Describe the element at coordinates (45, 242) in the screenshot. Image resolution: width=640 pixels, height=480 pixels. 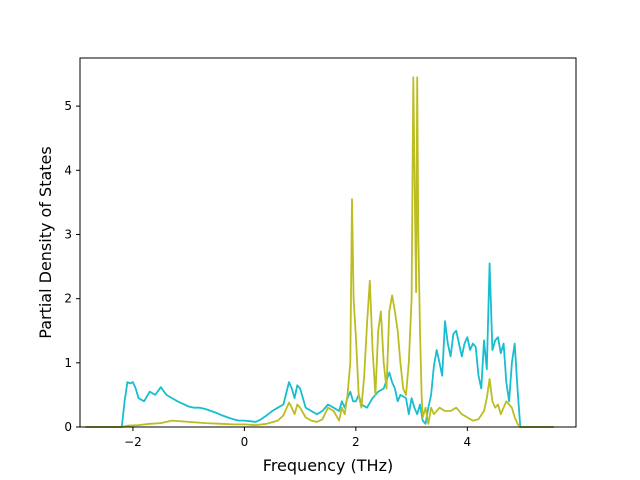
I see `y-axis-label: Partial Density of States` at that location.